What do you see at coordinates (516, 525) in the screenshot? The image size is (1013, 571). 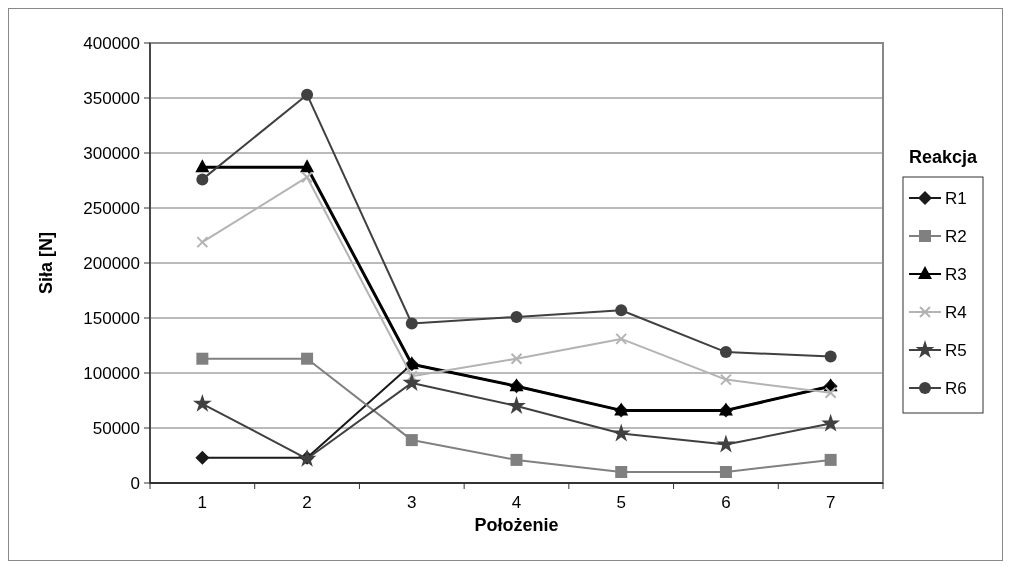 I see `x-axis-title: Położenie` at bounding box center [516, 525].